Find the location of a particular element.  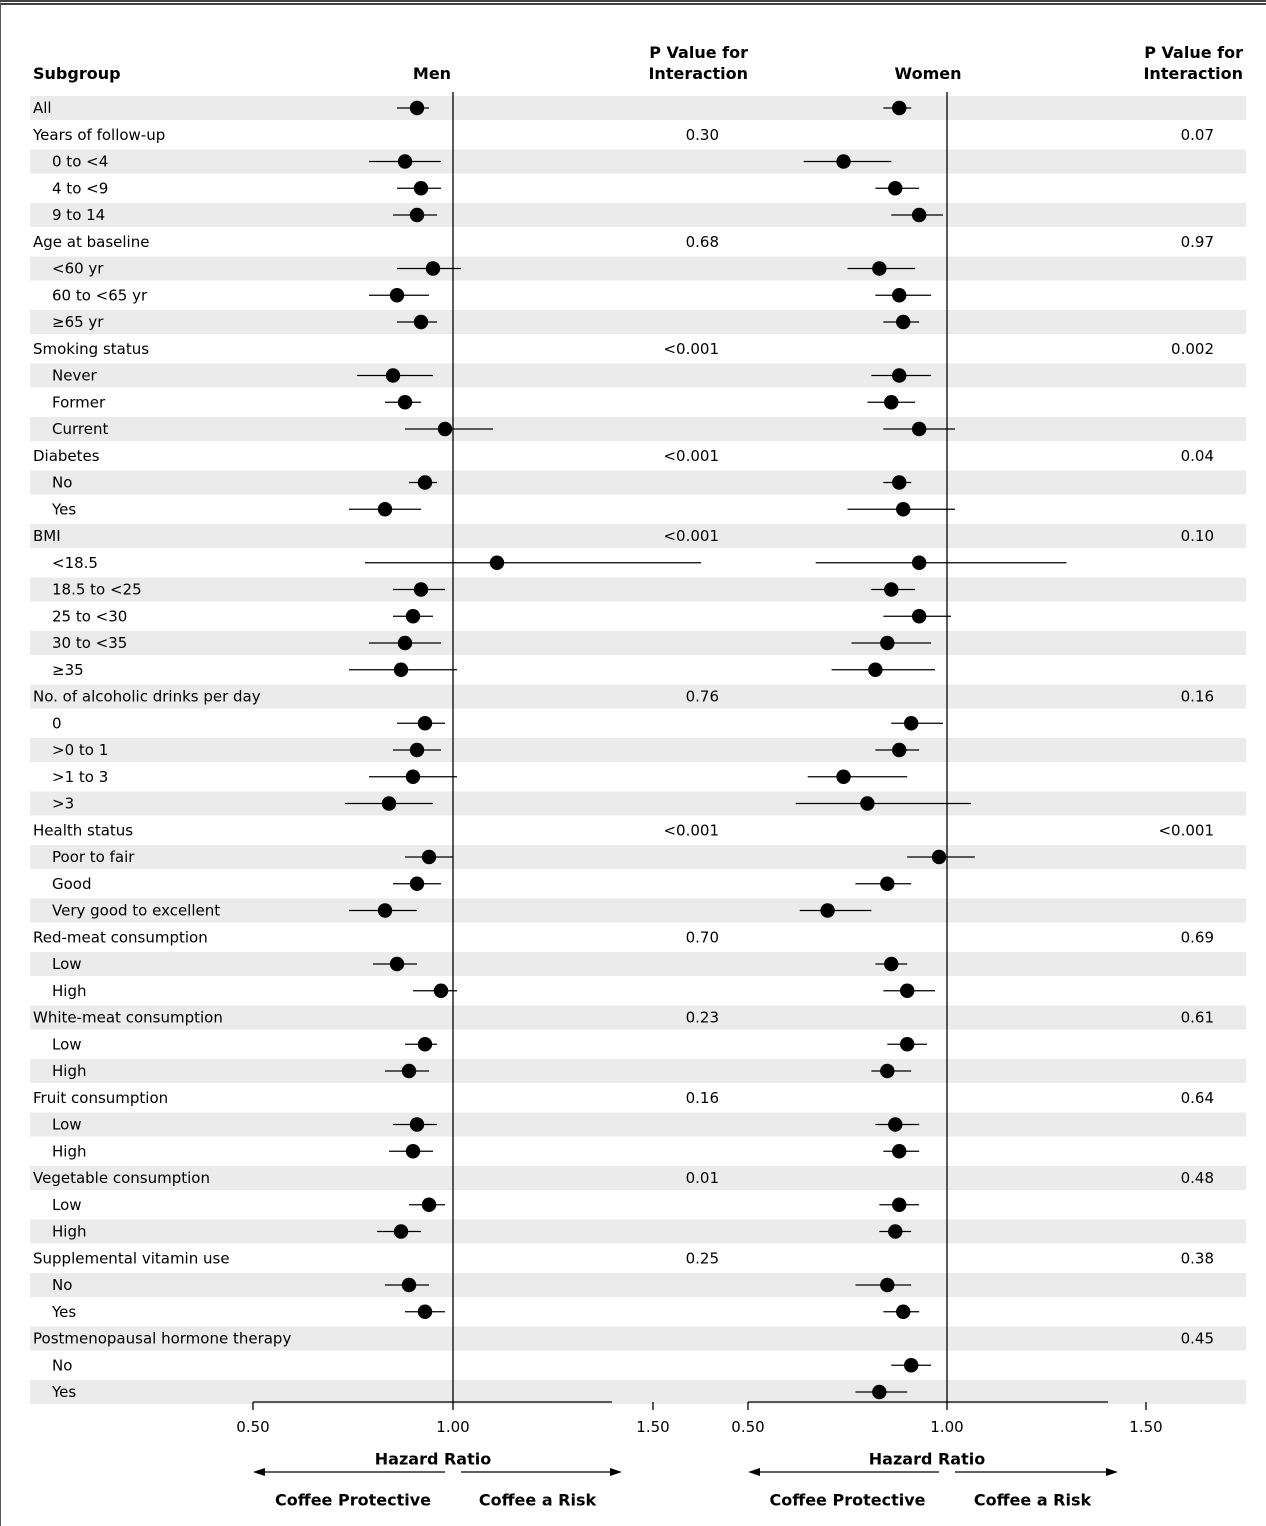

p-value-men: 0.25 is located at coordinates (702, 1258).